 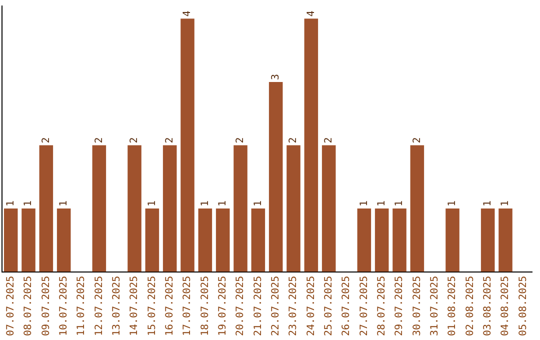 What do you see at coordinates (28, 306) in the screenshot?
I see `x-tick-label: 08.07.2025` at bounding box center [28, 306].